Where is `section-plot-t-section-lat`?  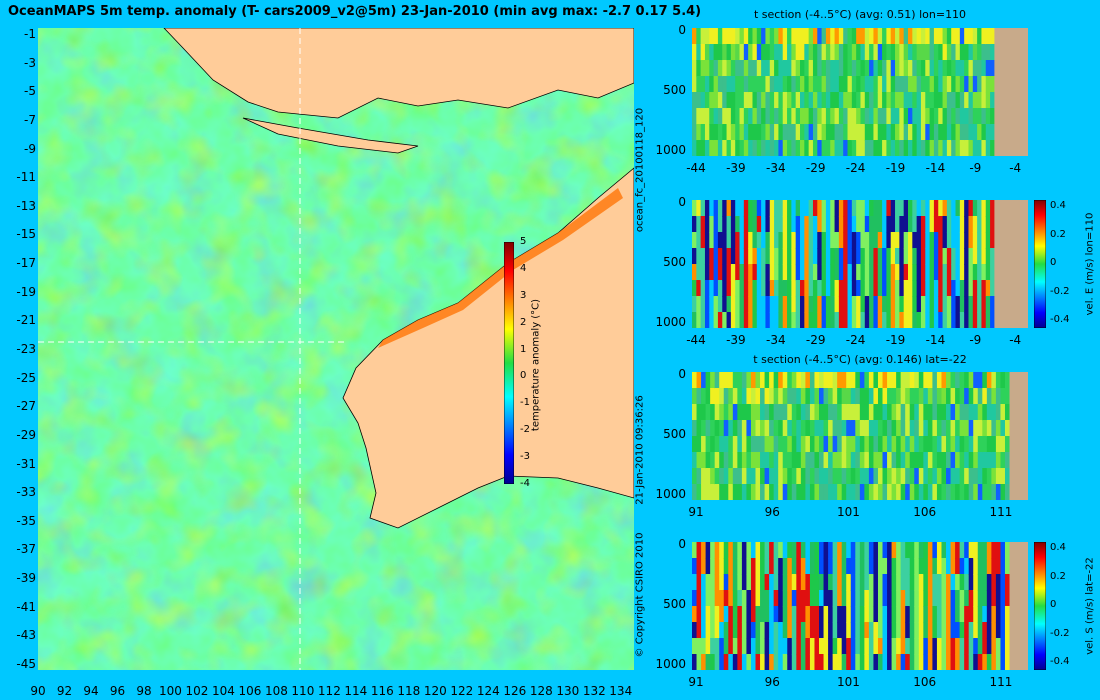
section-plot-t-section-lat is located at coordinates (860, 436).